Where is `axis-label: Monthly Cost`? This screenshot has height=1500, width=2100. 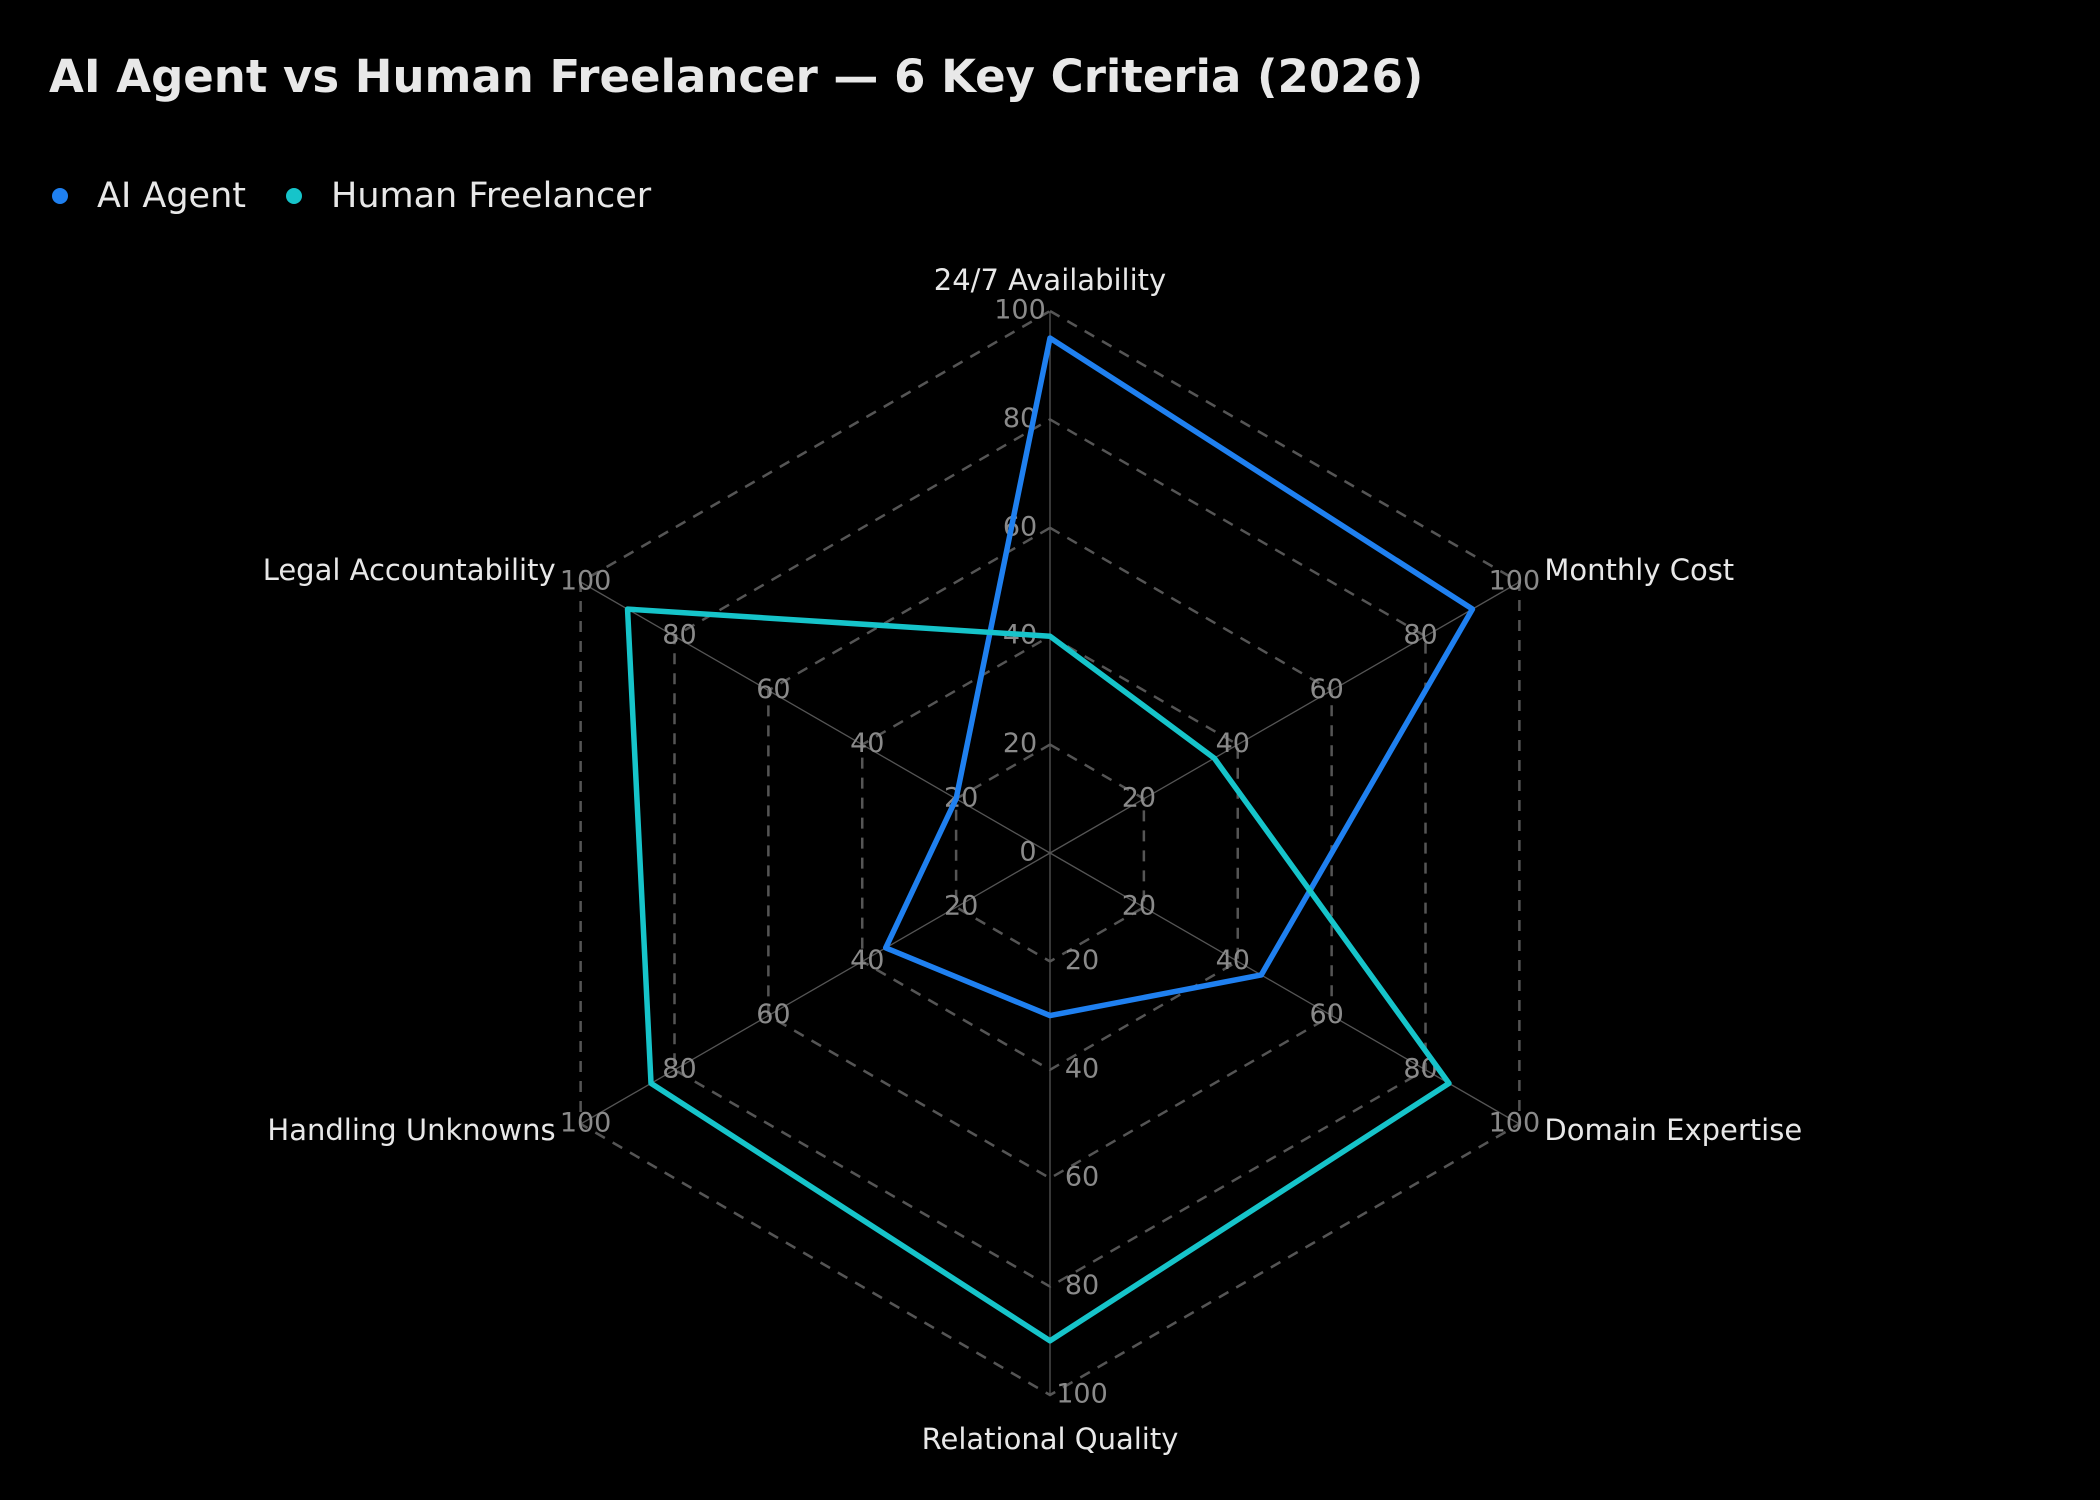
axis-label: Monthly Cost is located at coordinates (1639, 570).